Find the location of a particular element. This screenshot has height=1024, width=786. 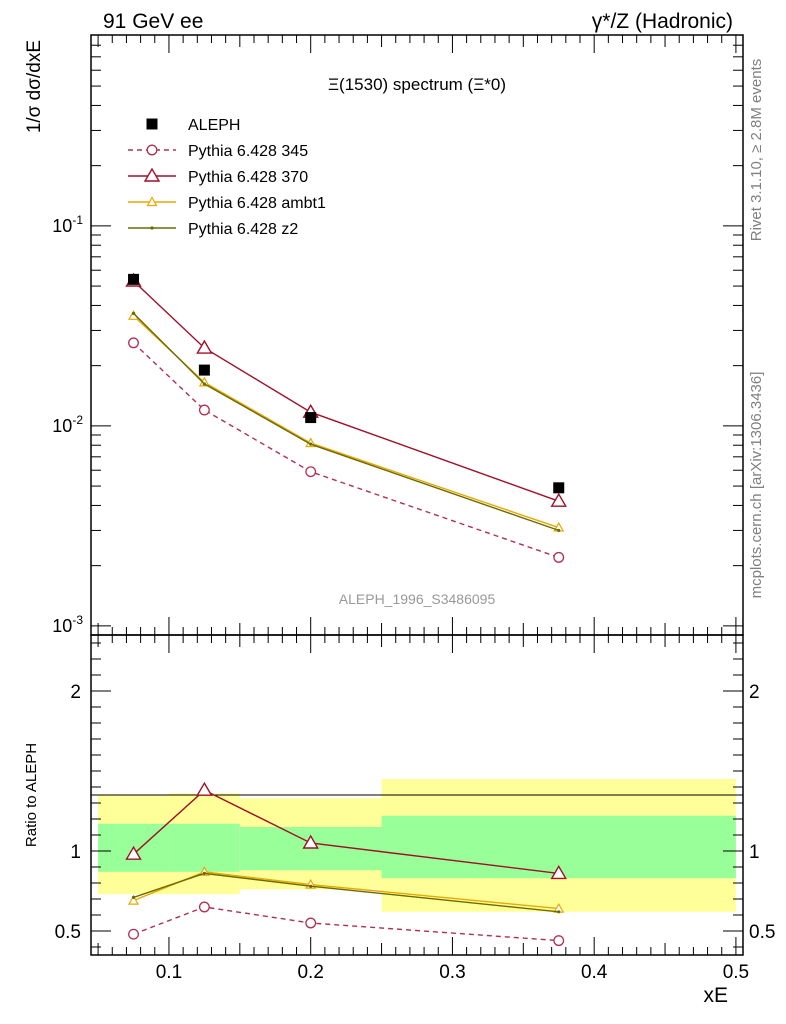

legend-label-pythia-6-428-ambt1: Pythia 6.428 ambt1 is located at coordinates (257, 203).